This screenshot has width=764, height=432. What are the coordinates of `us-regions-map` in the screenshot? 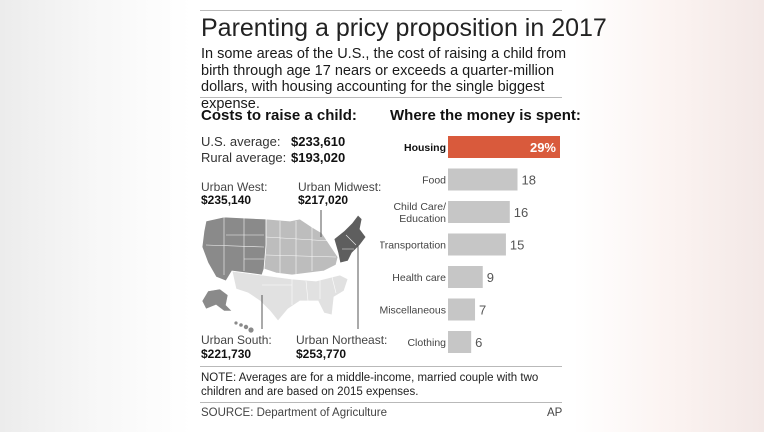 It's located at (284, 271).